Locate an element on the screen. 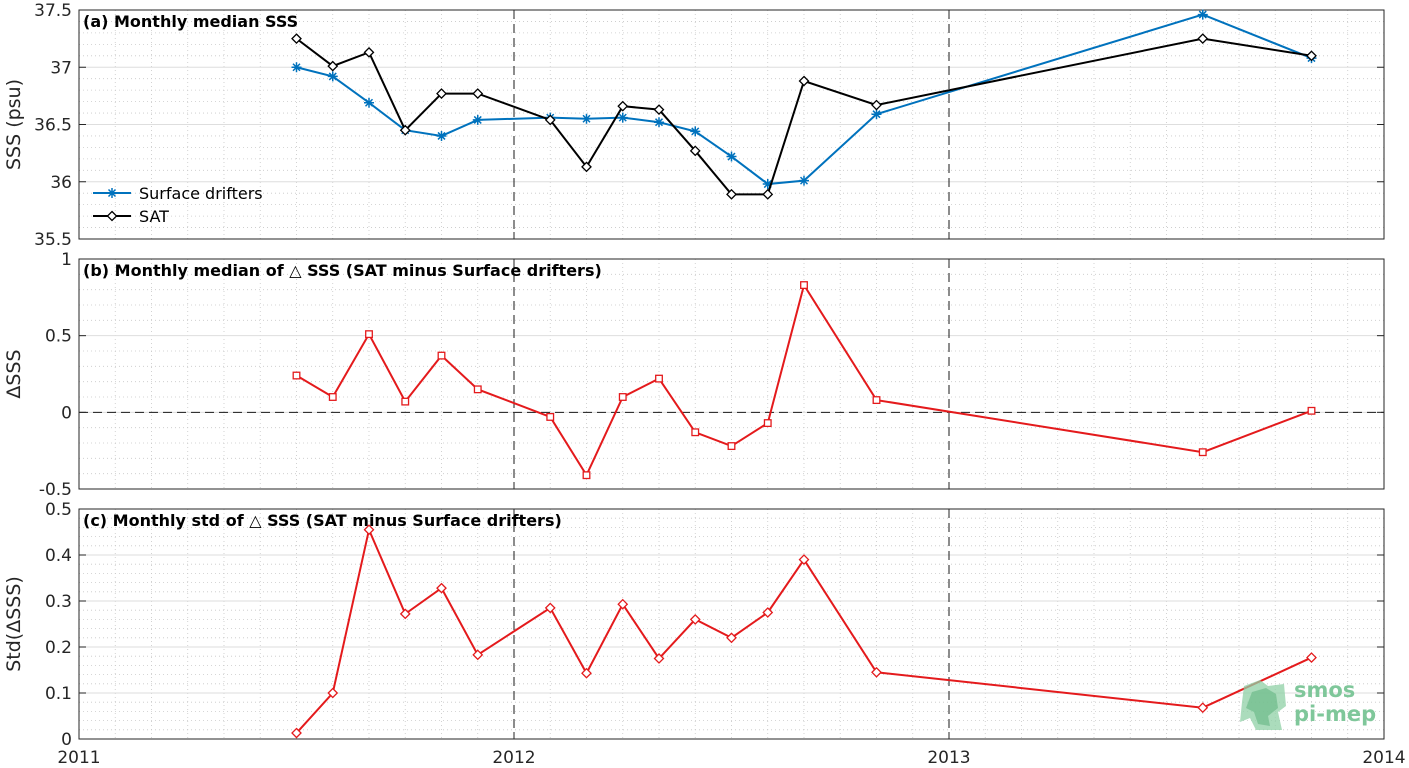 The width and height of the screenshot is (1409, 768). y-axis-label: ΔSSS is located at coordinates (14, 373).